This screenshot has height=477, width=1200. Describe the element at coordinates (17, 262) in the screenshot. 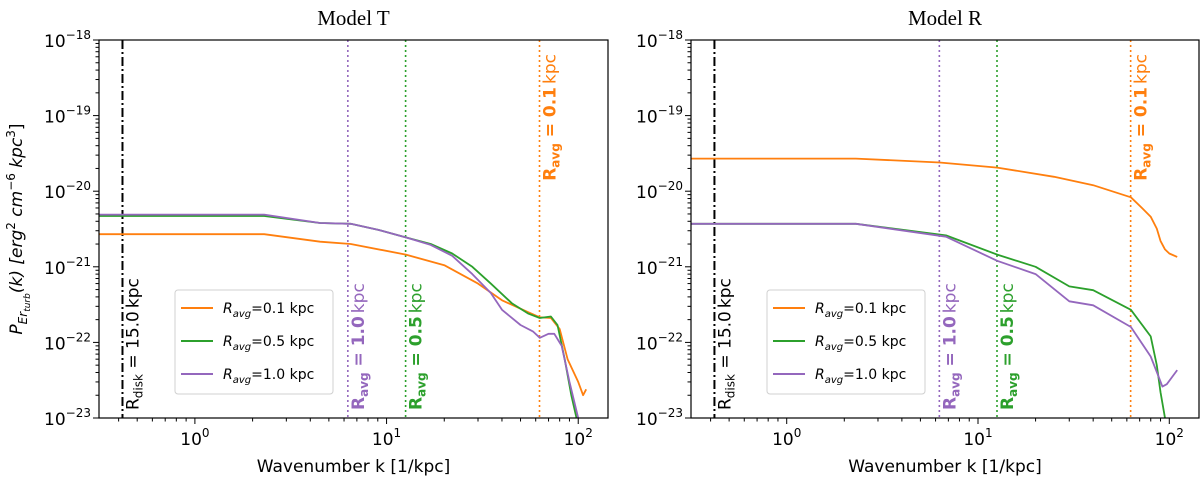

I see `ylabel-text: (k) [erg` at that location.